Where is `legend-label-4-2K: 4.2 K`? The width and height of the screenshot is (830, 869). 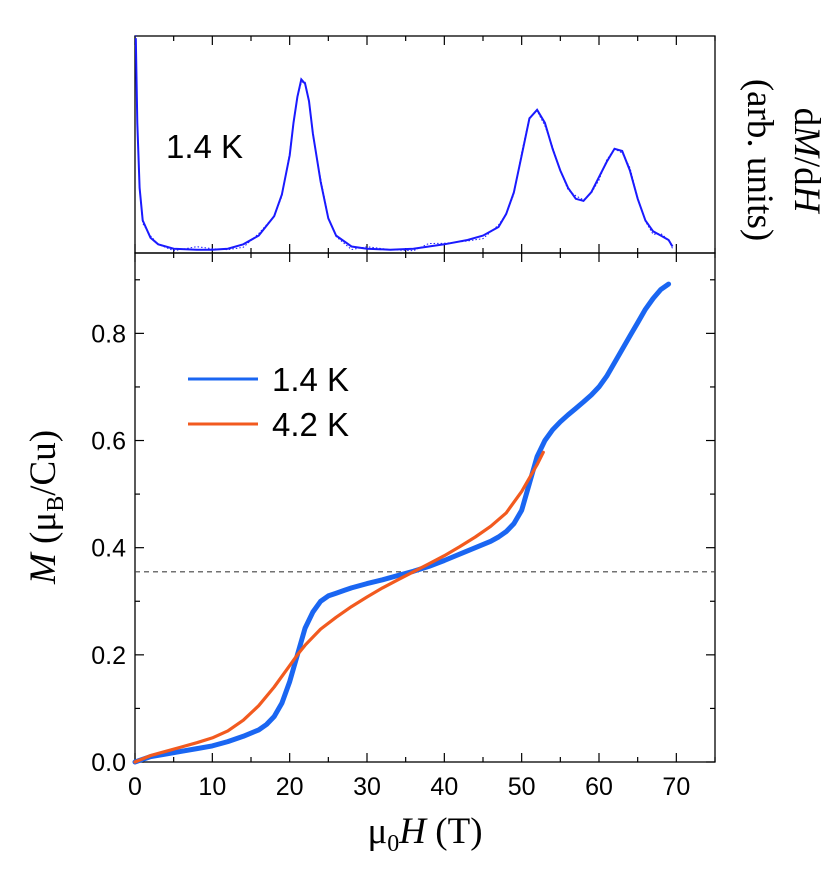 legend-label-4-2K: 4.2 K is located at coordinates (310, 424).